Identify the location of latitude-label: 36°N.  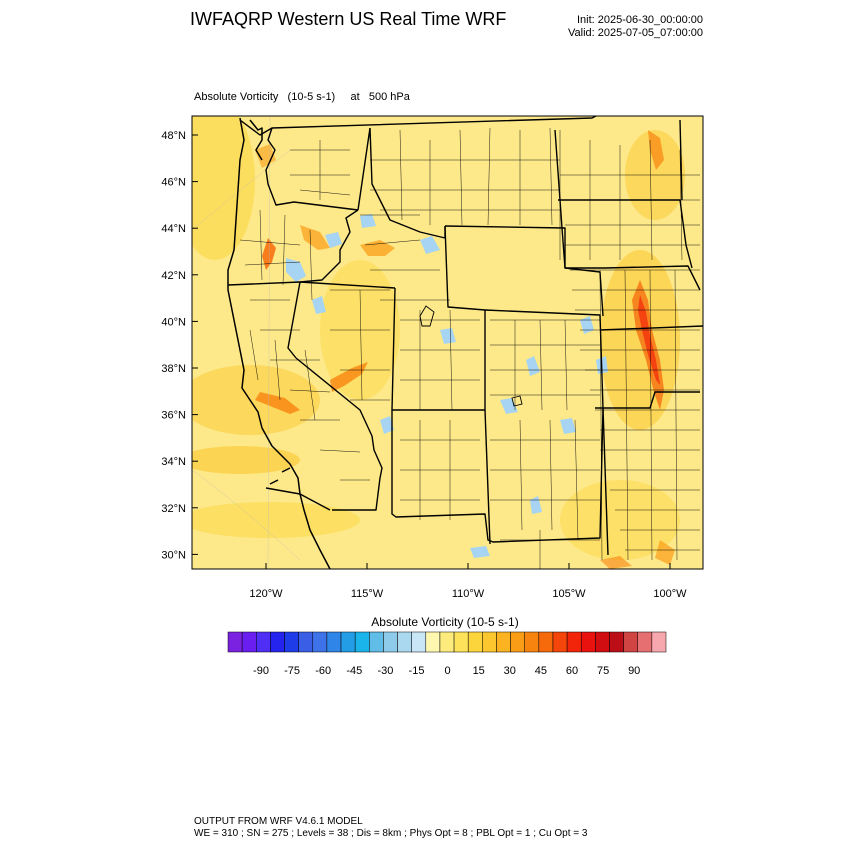
(173, 416).